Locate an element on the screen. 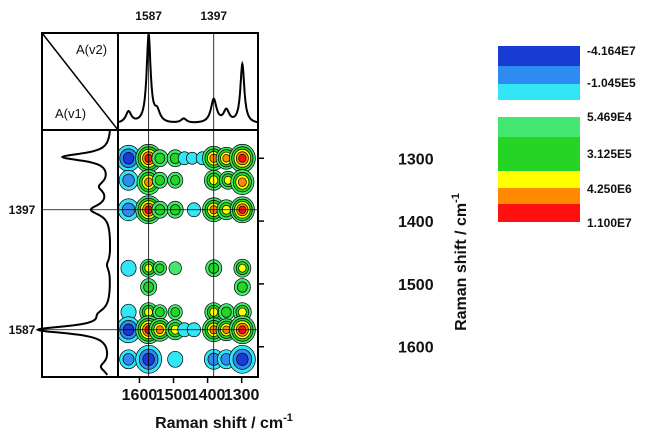 The height and width of the screenshot is (436, 650). y-tick-label: 1400 is located at coordinates (416, 222).